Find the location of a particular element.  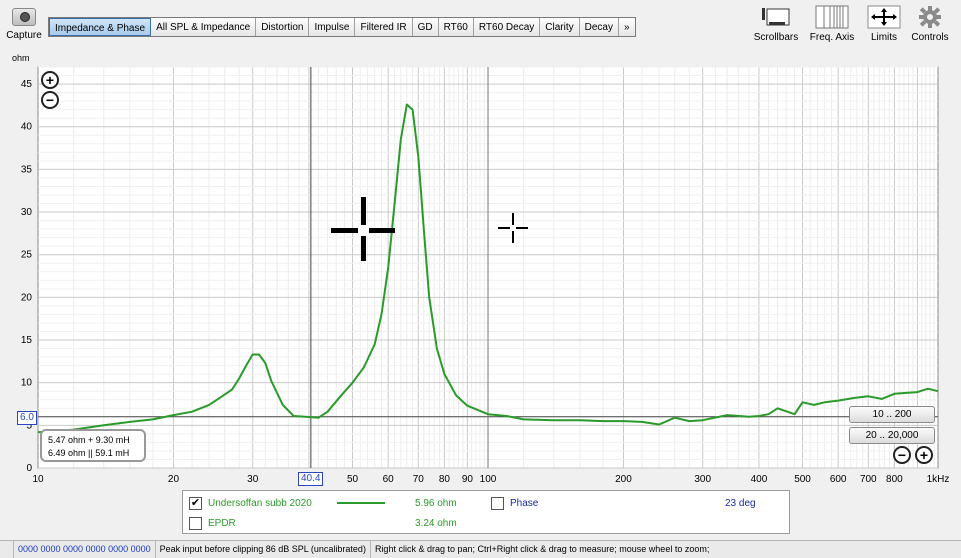

tab-distortion: Distortion is located at coordinates (283, 27).